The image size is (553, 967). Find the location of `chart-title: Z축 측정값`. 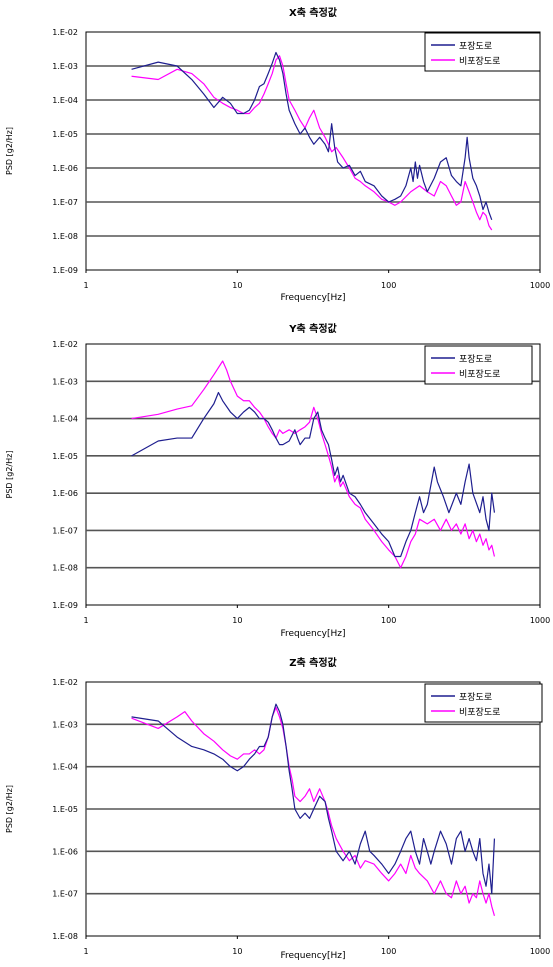

chart-title: Z축 측정값 is located at coordinates (313, 662).